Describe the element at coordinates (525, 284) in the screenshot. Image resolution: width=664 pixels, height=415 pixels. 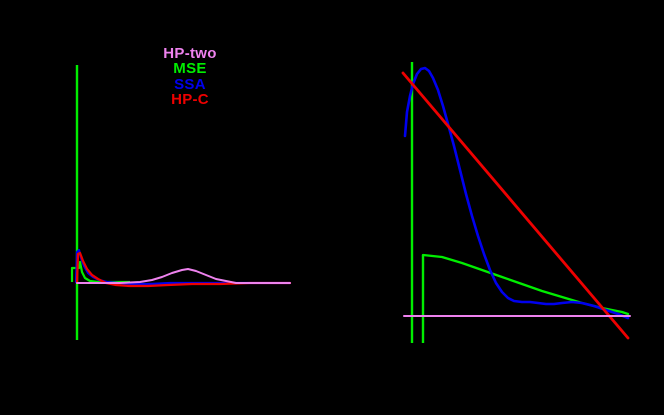
I see `curve-mse-right` at that location.